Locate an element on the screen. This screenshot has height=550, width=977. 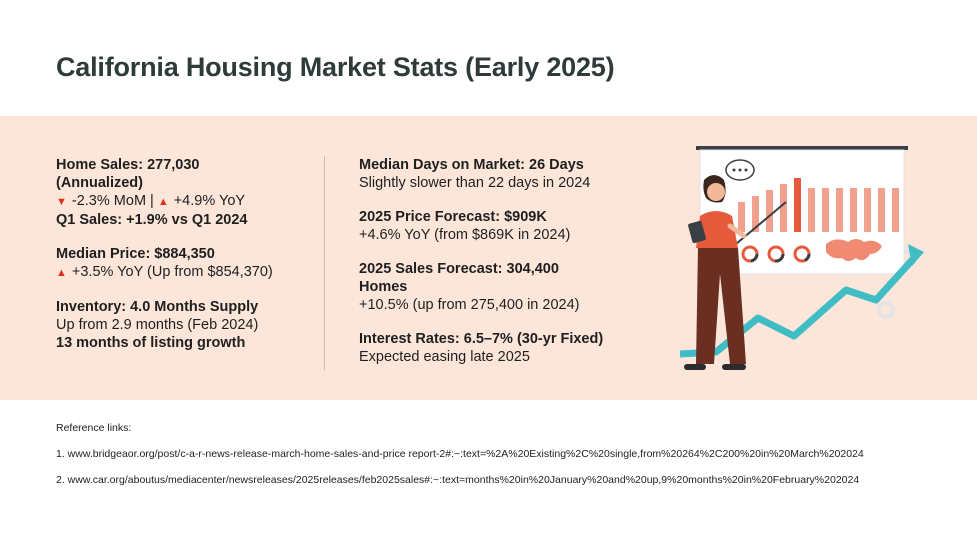
price-forecast-title: 2025 Price Forecast: $909K is located at coordinates (453, 217).